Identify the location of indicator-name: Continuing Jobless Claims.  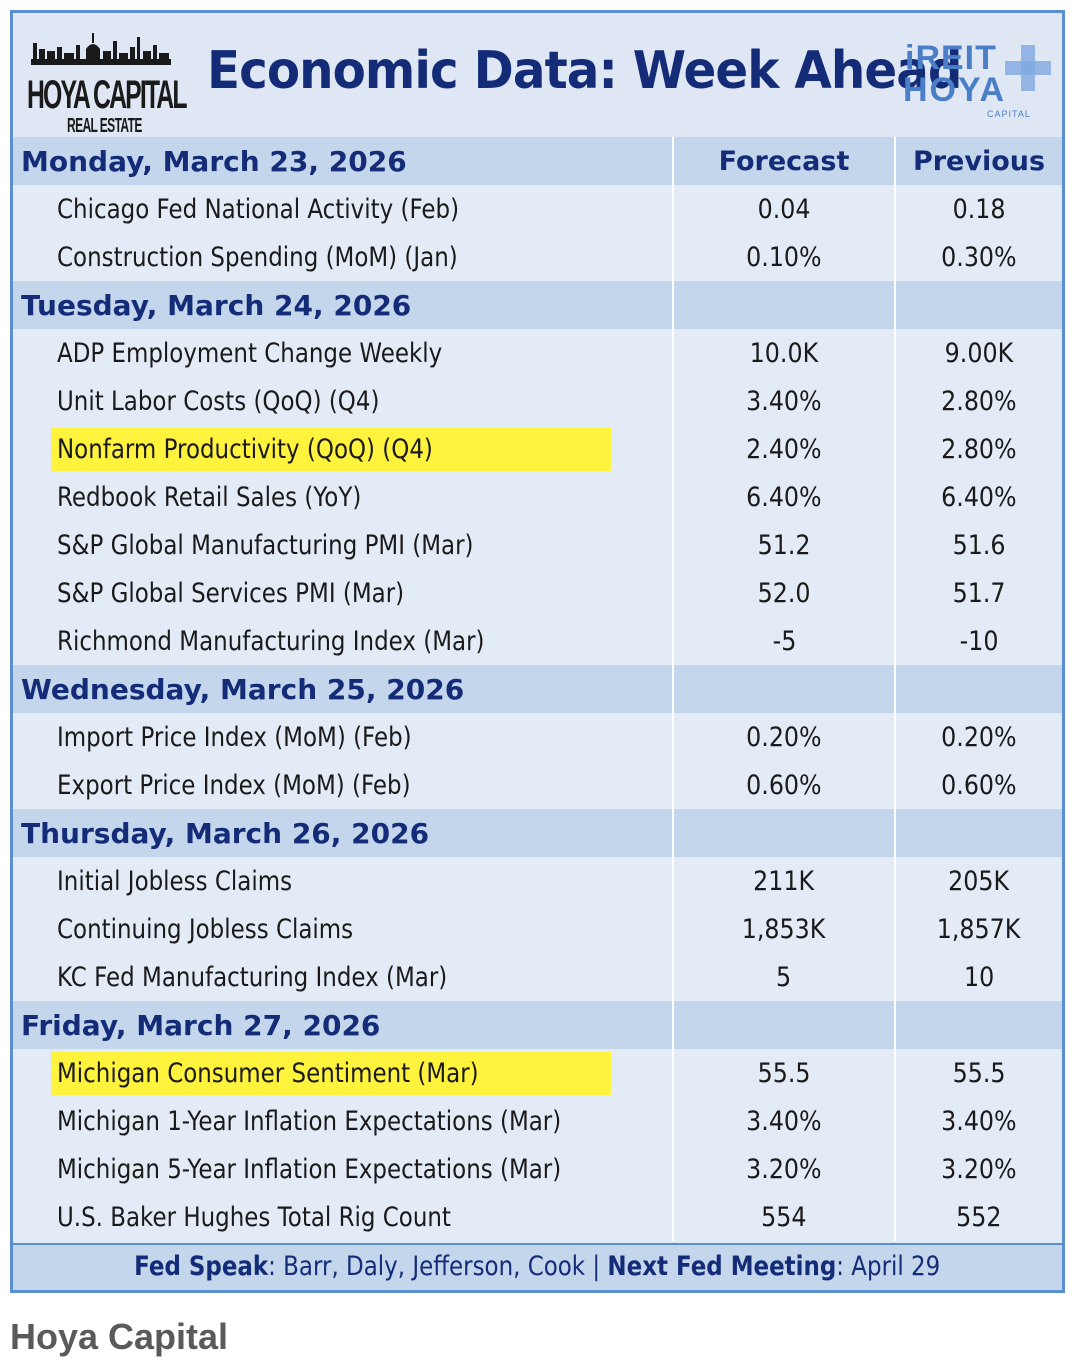
(205, 929).